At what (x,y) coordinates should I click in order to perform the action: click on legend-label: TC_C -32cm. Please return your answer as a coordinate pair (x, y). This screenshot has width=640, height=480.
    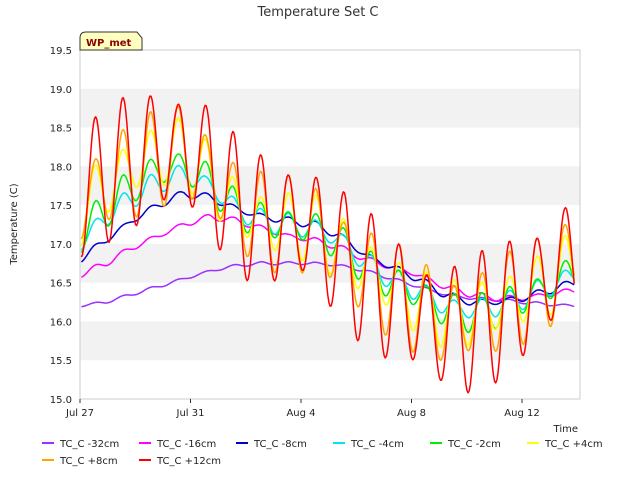
    Looking at the image, I should click on (89, 444).